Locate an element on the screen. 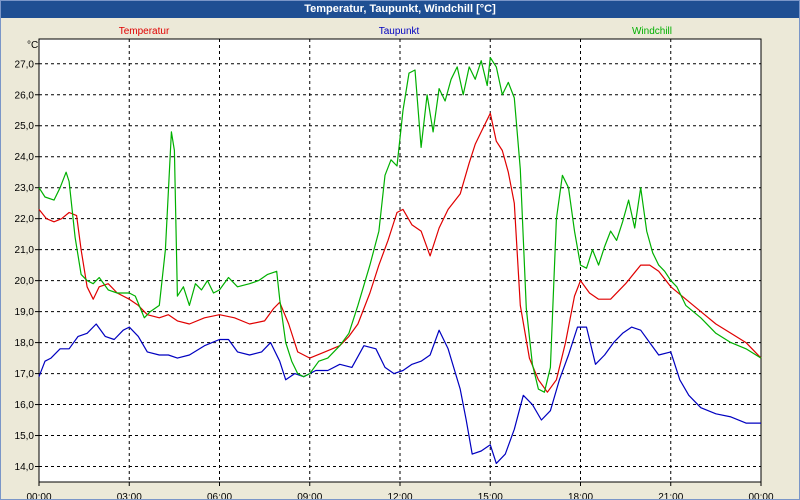 The height and width of the screenshot is (500, 800). x-tick-time-label: 09:00 is located at coordinates (309, 495).